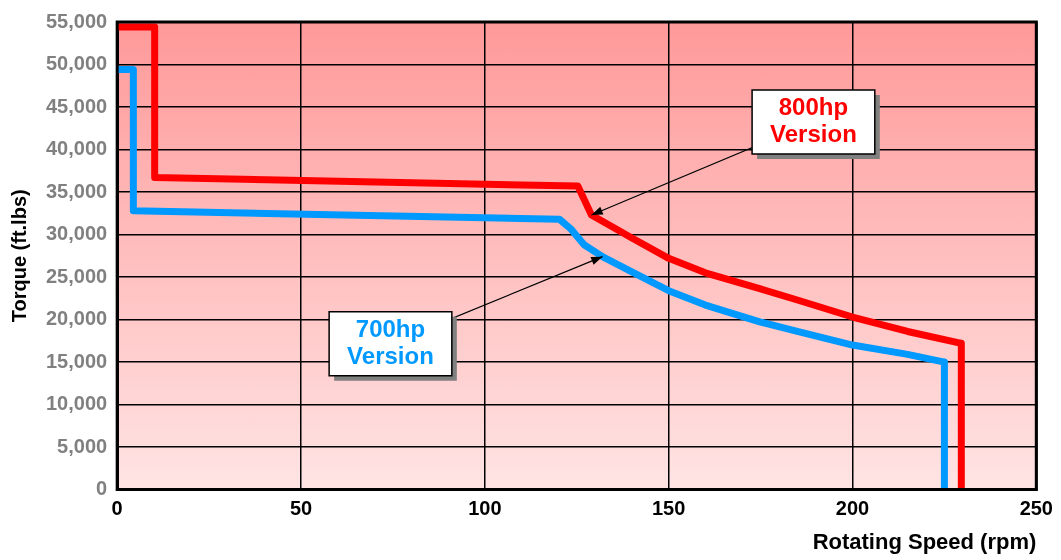 The height and width of the screenshot is (560, 1061). I want to click on y-tick-label: 40,000, so click(77, 148).